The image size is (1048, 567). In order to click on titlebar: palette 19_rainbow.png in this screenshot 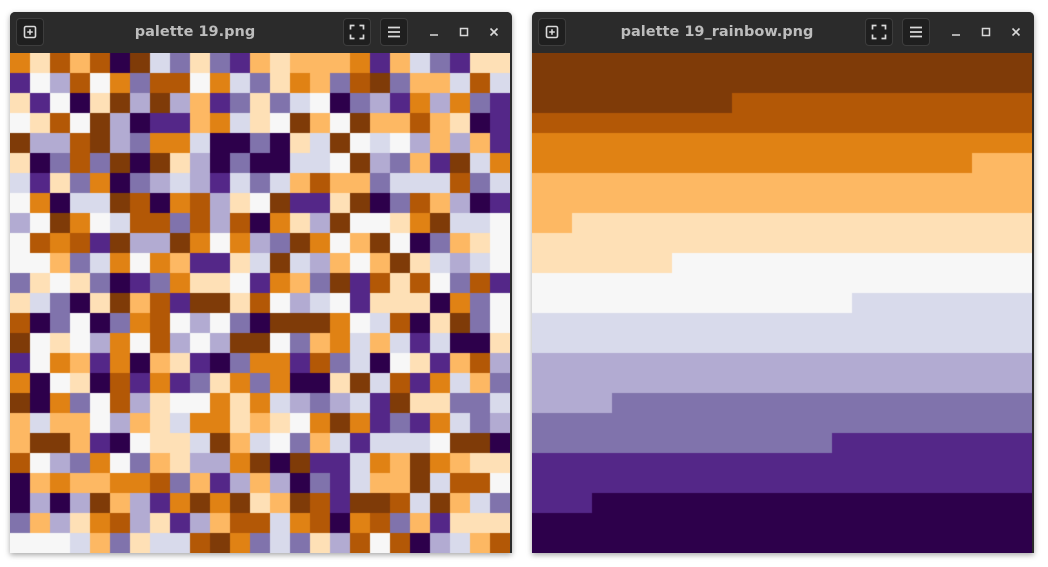, I will do `click(783, 32)`.